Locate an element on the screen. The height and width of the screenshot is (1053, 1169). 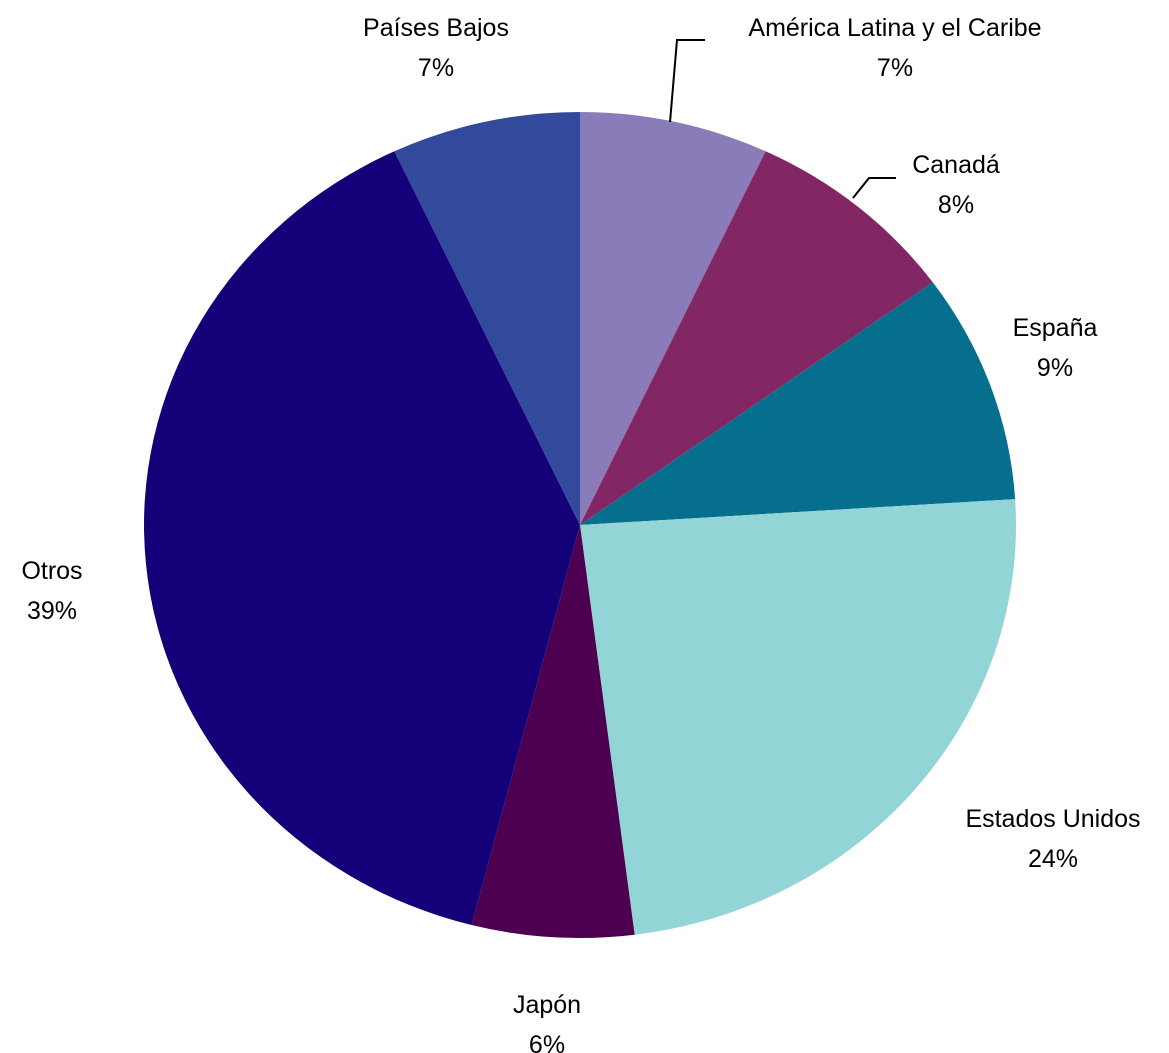
slice-label-value: 8% is located at coordinates (956, 205).